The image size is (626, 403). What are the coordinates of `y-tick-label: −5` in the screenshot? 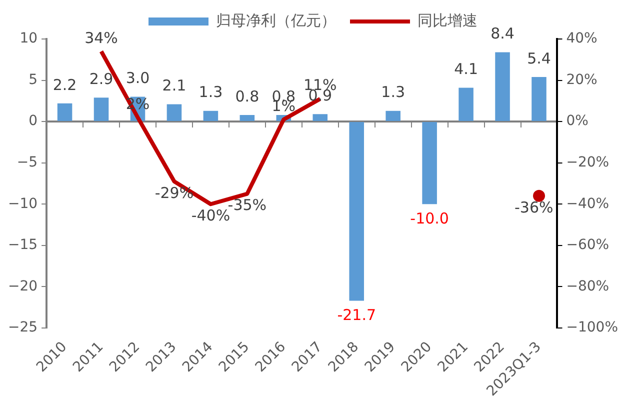 It's located at (27, 162).